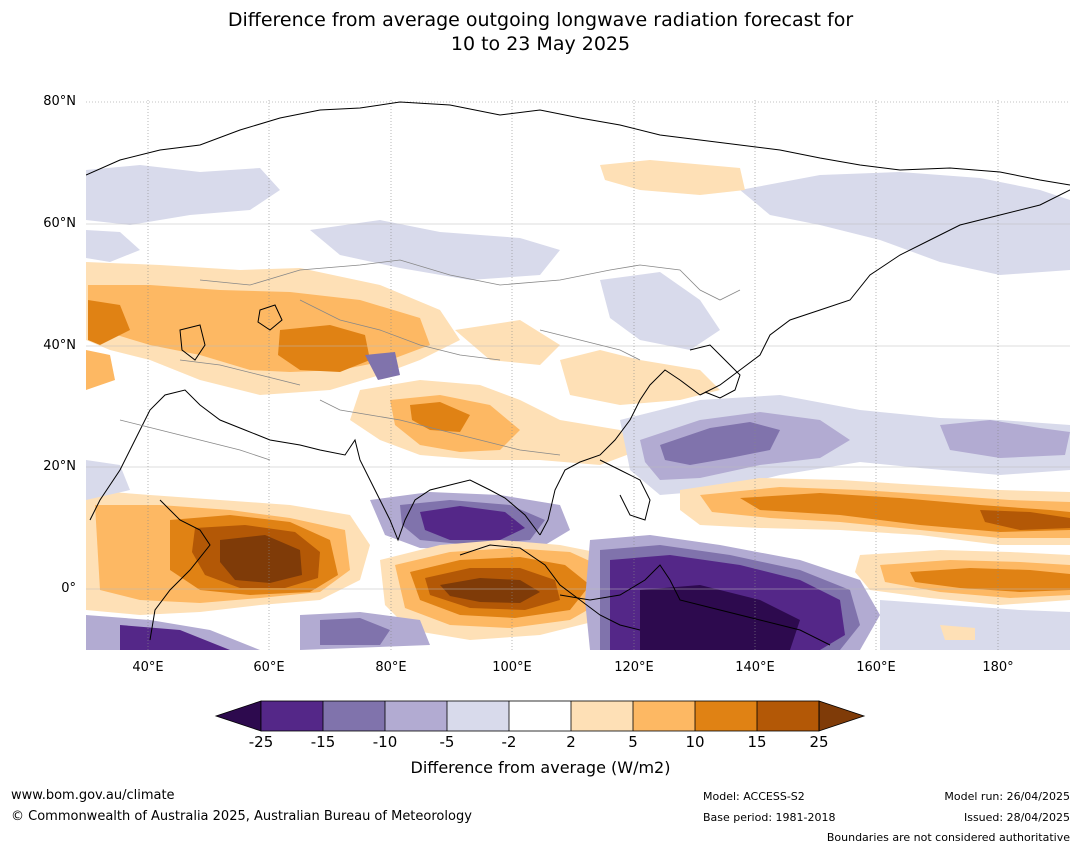 This screenshot has height=850, width=1081. What do you see at coordinates (430, 360) in the screenshot?
I see `country-borders` at bounding box center [430, 360].